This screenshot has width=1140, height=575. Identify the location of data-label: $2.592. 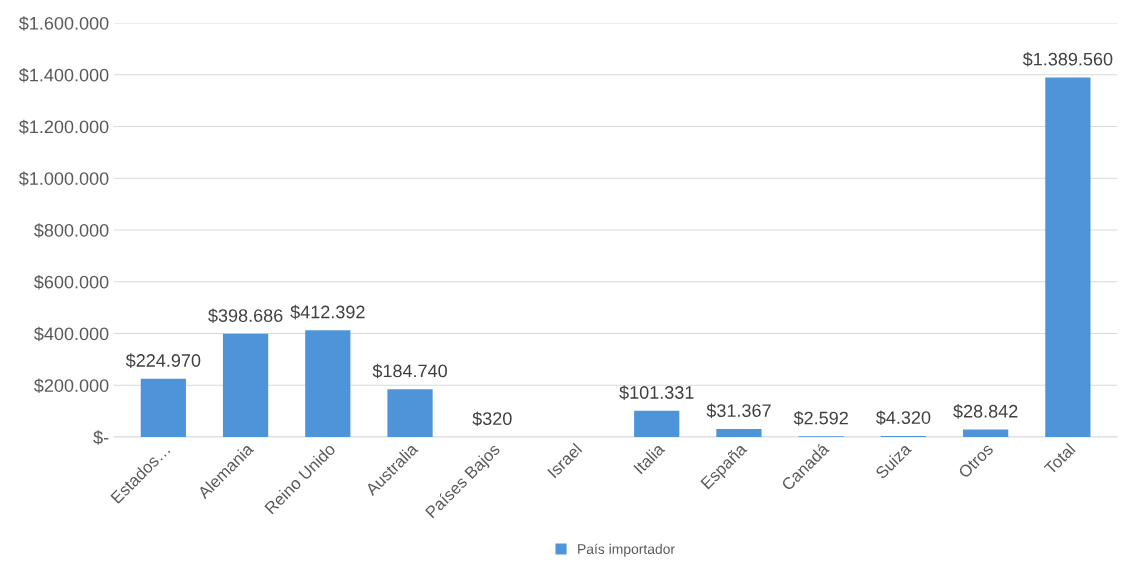
(820, 418).